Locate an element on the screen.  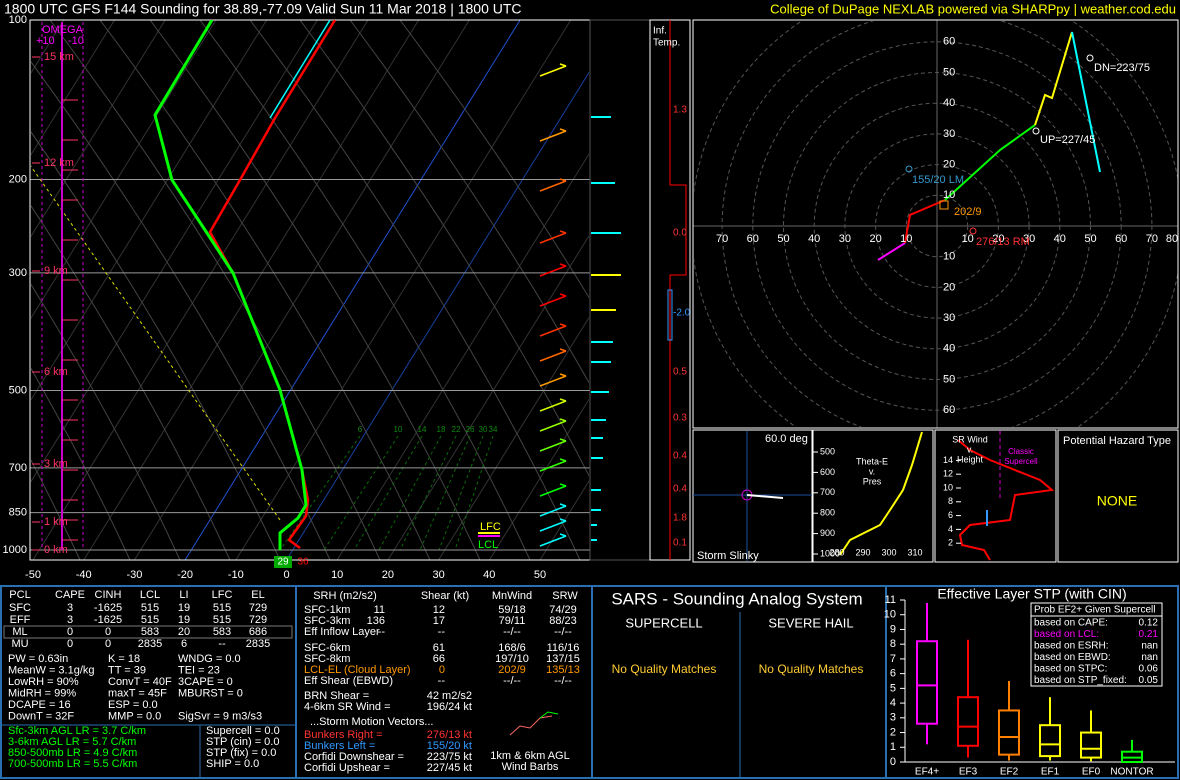
label: Storm Slinky is located at coordinates (728, 556).